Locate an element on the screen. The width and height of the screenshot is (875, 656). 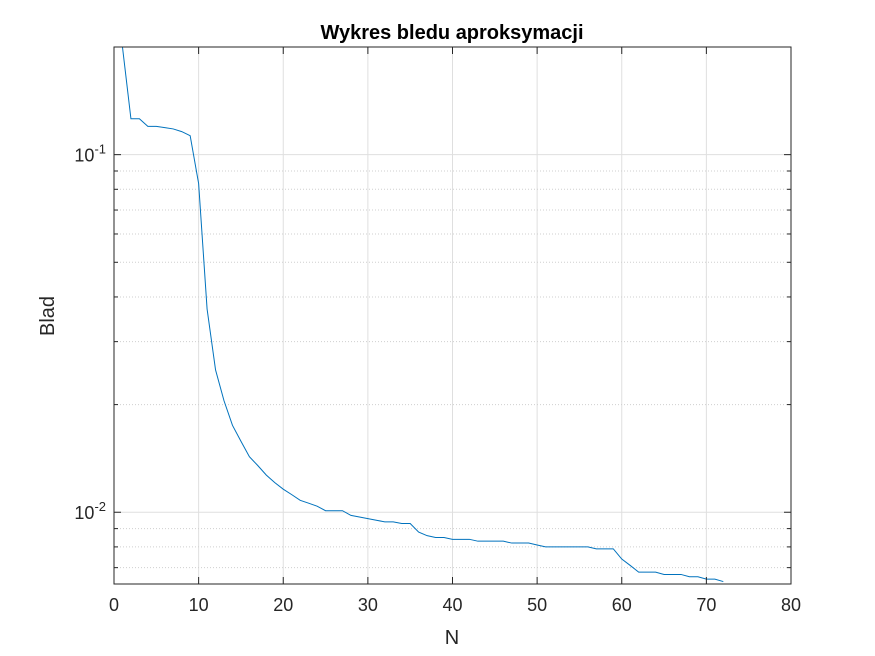
y-tick-label-exponent: -2 is located at coordinates (100, 506).